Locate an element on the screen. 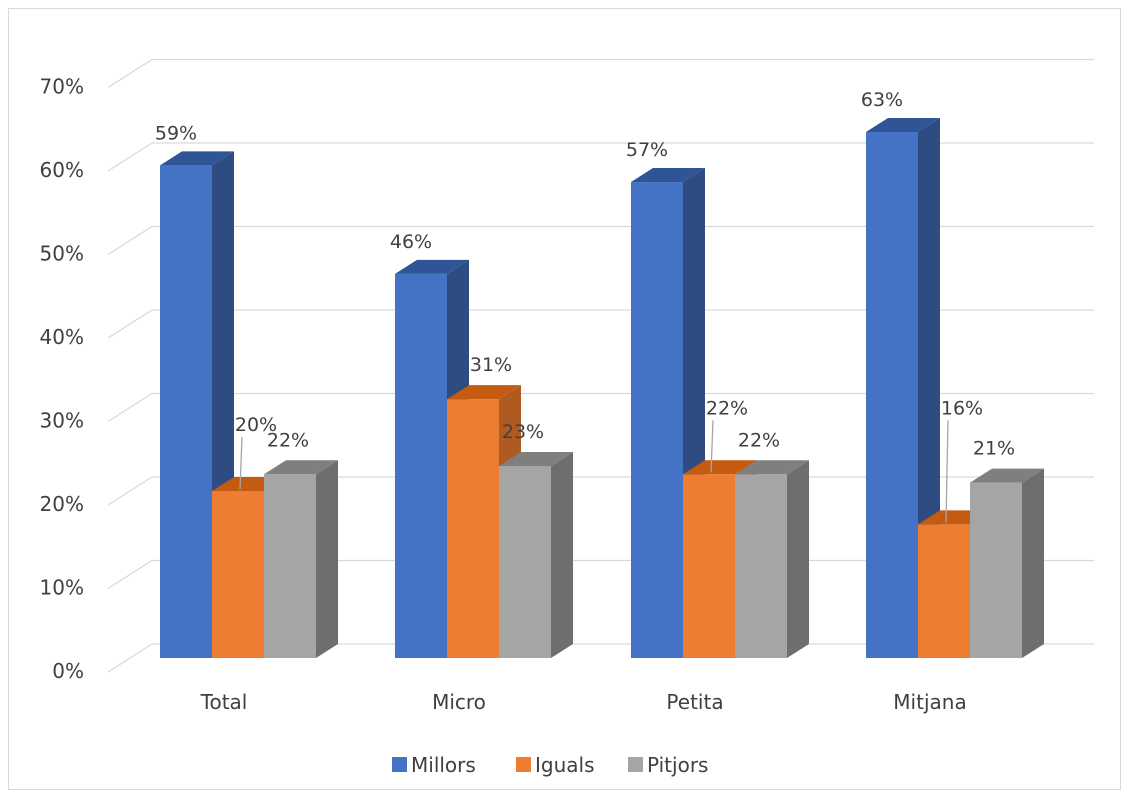 This screenshot has width=1129, height=798. y-tick-label: 0% is located at coordinates (68, 671).